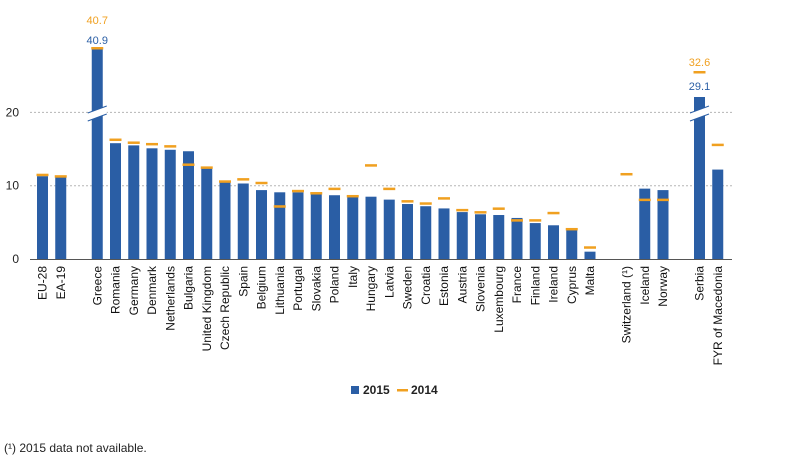  What do you see at coordinates (535, 285) in the screenshot?
I see `x-tick-label: Finland` at bounding box center [535, 285].